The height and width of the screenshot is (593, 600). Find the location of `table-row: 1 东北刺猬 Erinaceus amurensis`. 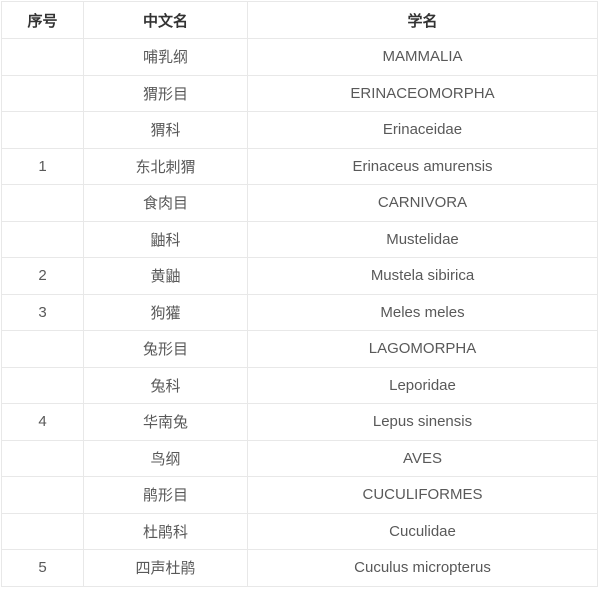

table-row: 1 东北刺猬 Erinaceus amurensis is located at coordinates (299, 166).